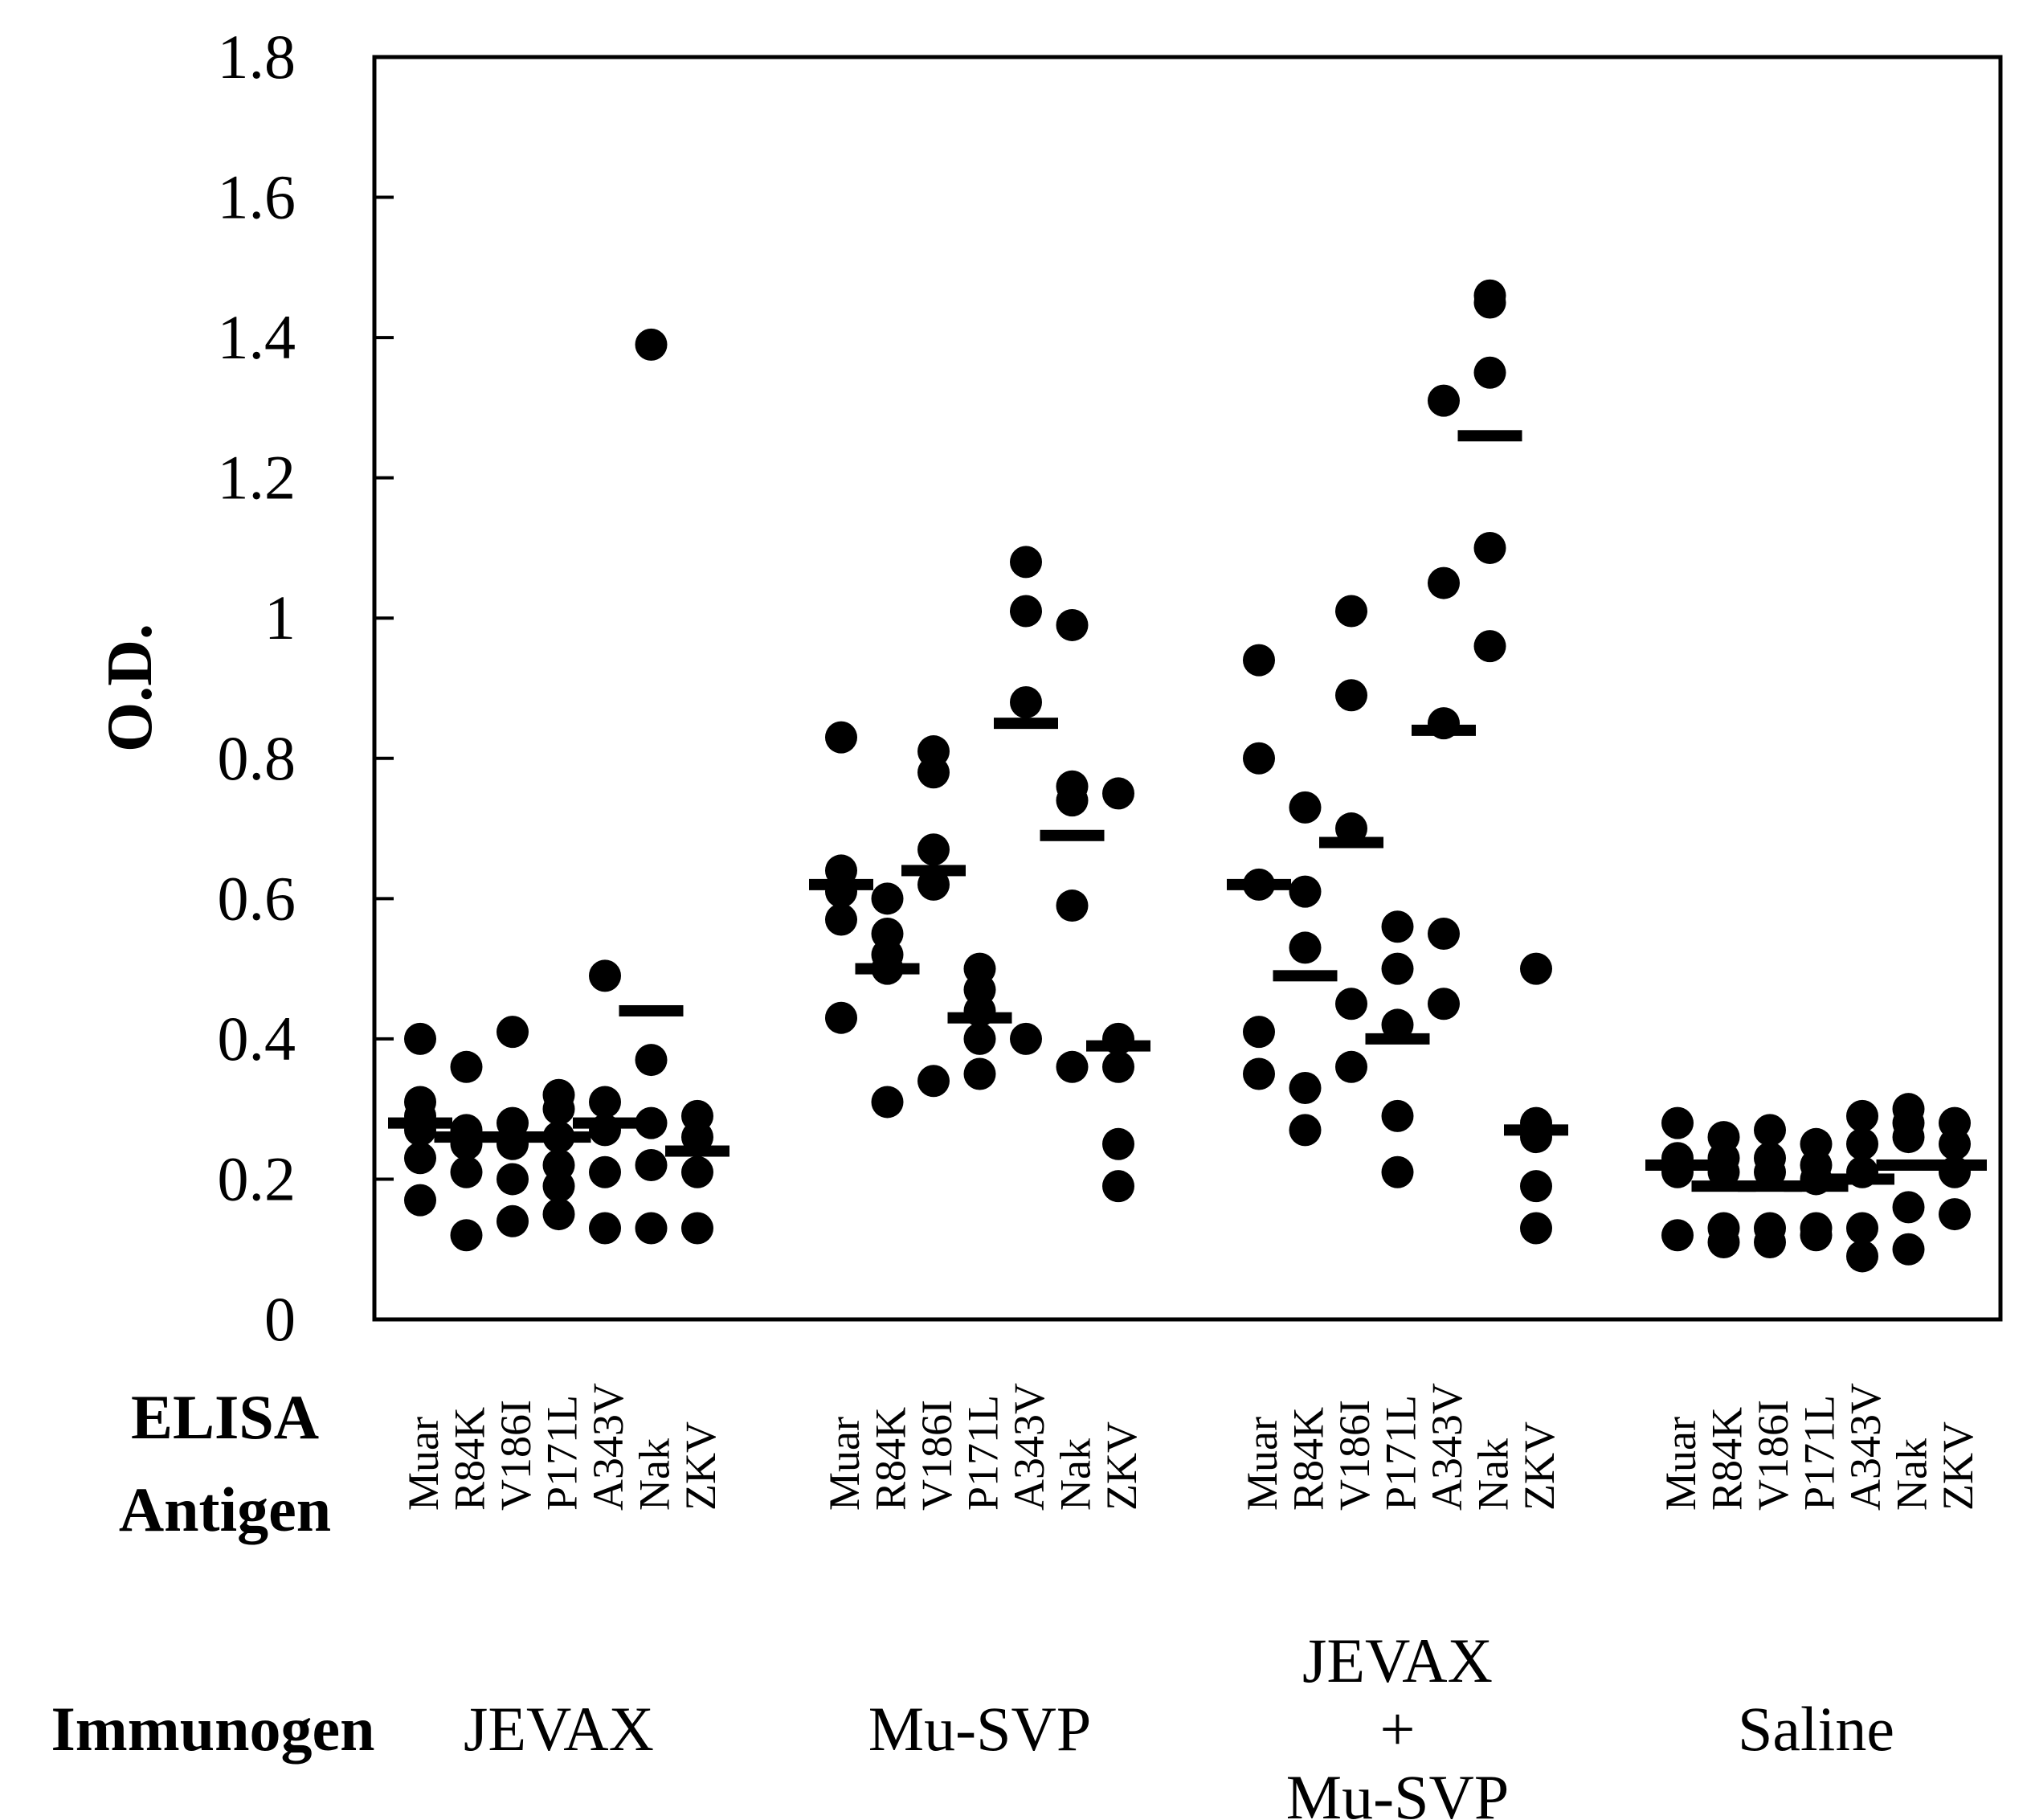 Image resolution: width=2031 pixels, height=1820 pixels. What do you see at coordinates (257, 57) in the screenshot?
I see `y-tick-label: 1.8` at bounding box center [257, 57].